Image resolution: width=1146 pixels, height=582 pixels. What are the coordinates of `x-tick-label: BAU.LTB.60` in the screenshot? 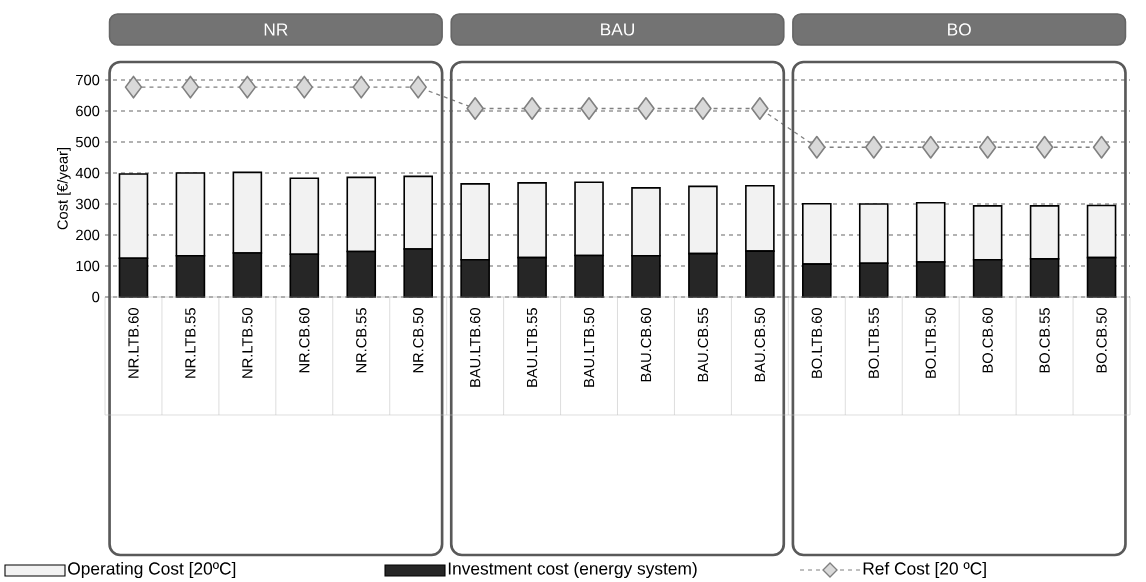 It's located at (475, 347).